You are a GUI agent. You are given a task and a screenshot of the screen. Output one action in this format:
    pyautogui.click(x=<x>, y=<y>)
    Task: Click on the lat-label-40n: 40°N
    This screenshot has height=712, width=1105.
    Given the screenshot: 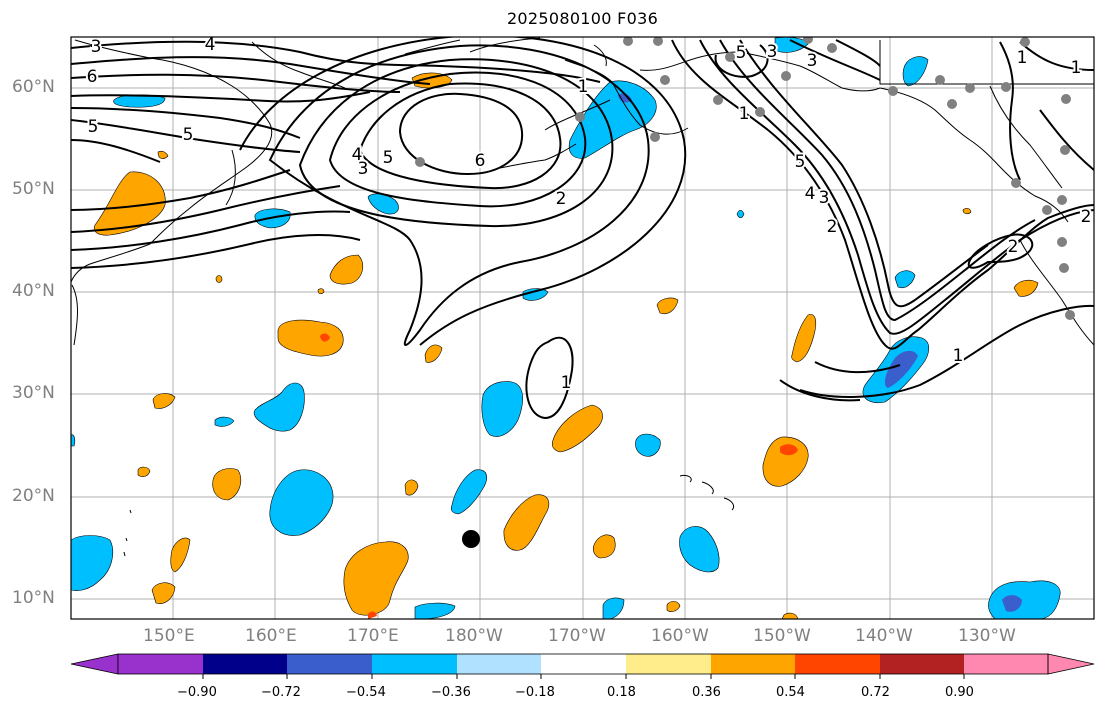 What is the action you would take?
    pyautogui.click(x=33, y=291)
    